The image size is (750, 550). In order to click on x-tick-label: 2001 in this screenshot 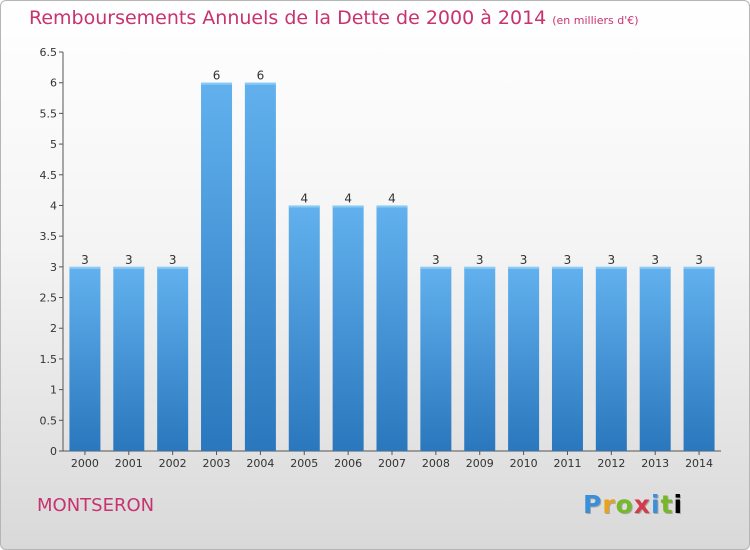, I will do `click(129, 463)`.